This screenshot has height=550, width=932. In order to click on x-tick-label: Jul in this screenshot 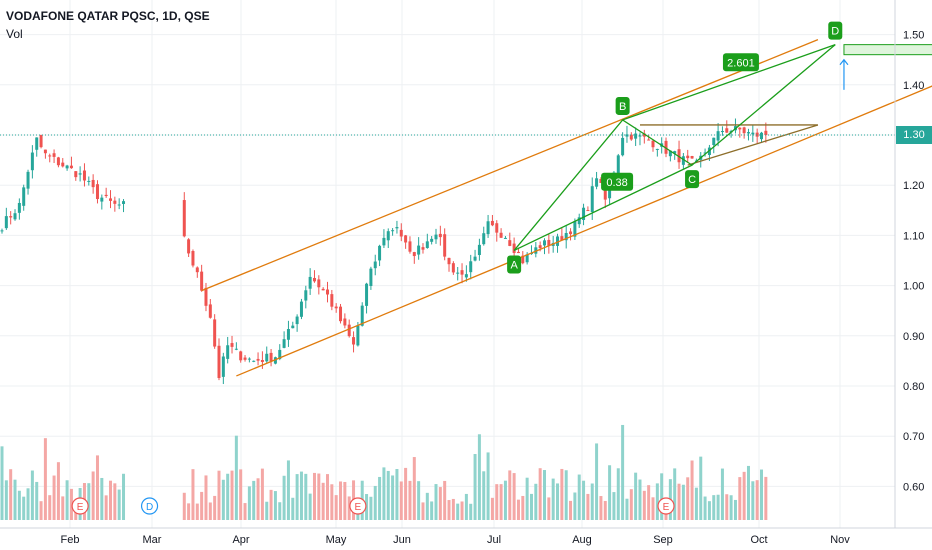, I will do `click(494, 540)`.